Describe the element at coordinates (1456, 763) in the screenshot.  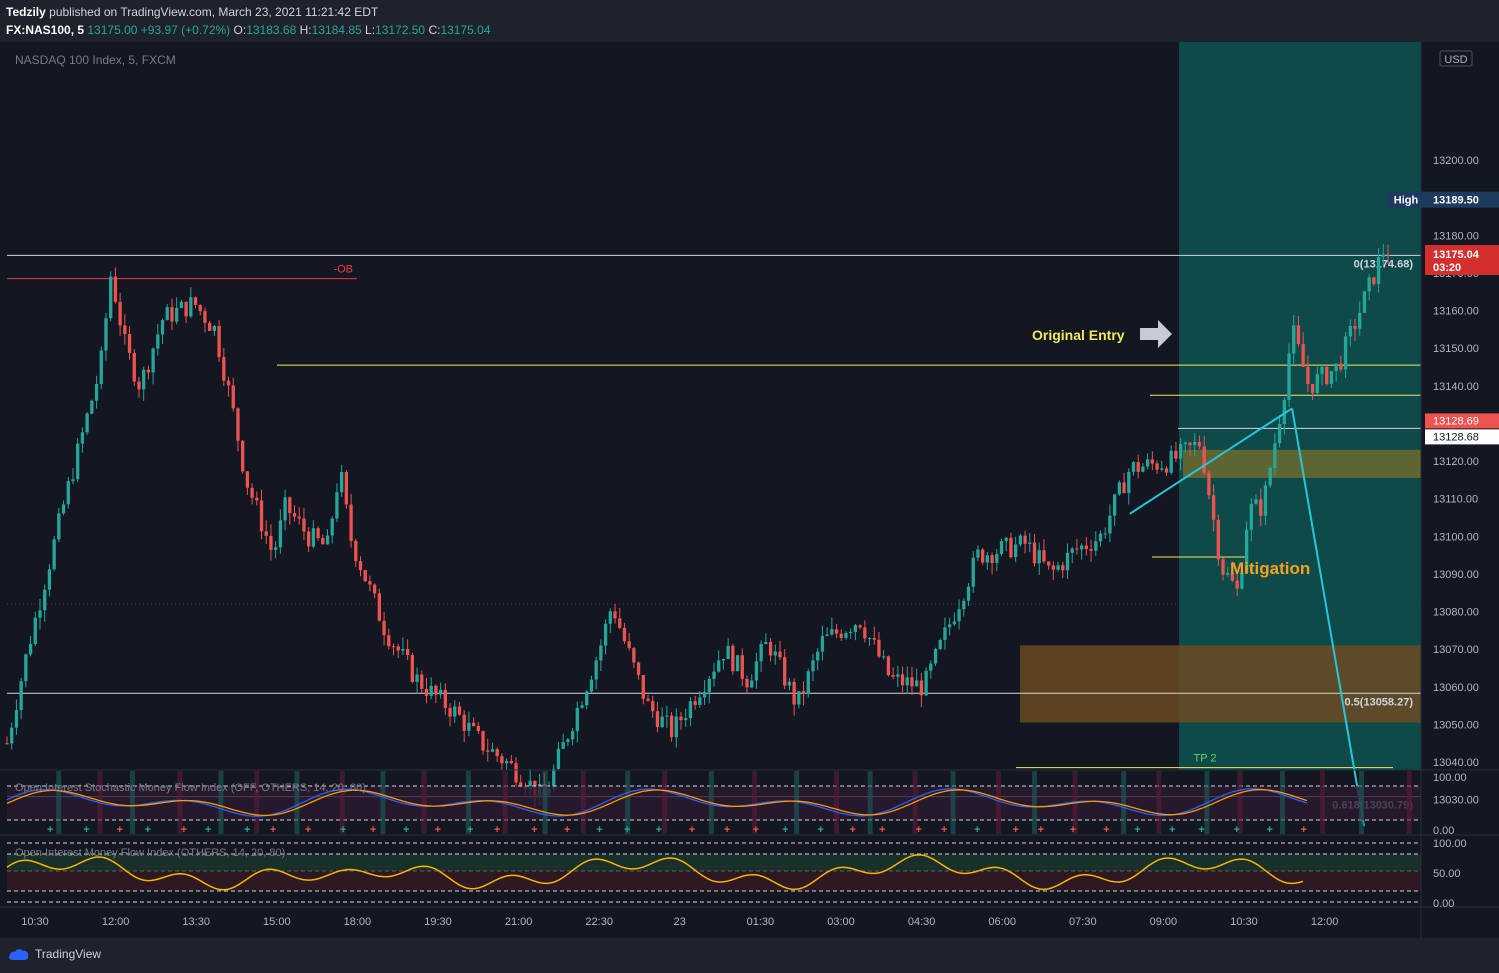
I see `y-tick-label: 13040.00` at that location.